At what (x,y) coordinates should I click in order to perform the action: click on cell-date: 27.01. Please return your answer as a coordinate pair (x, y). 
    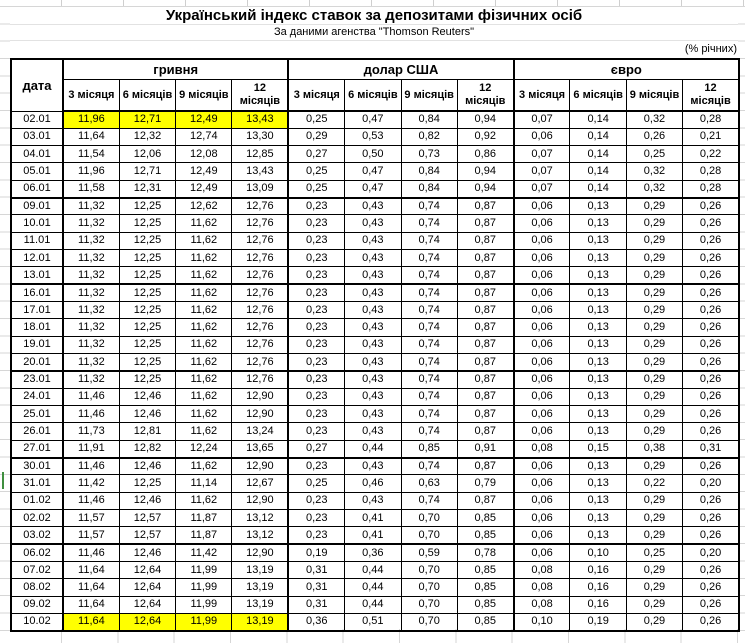
    Looking at the image, I should click on (37, 449).